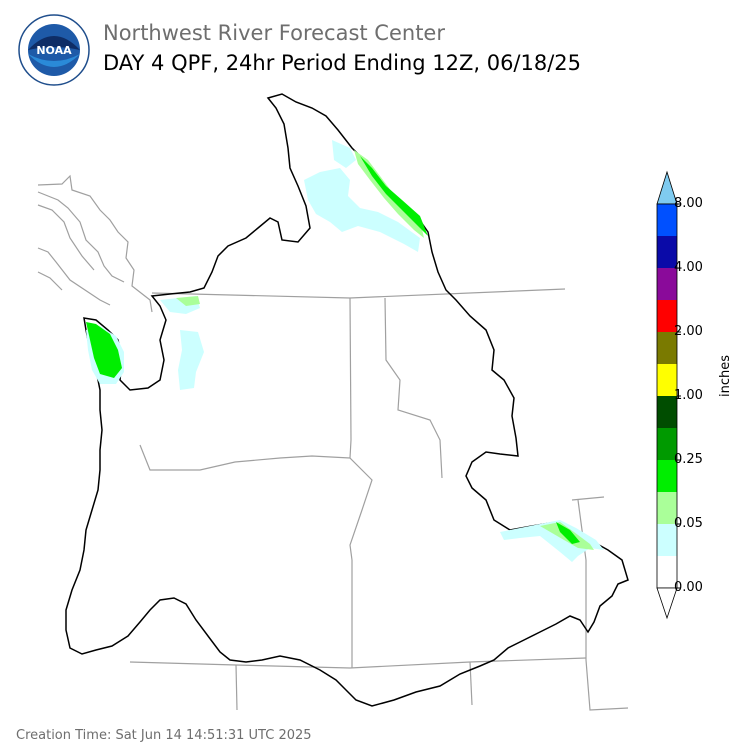 The image size is (756, 756). What do you see at coordinates (725, 375) in the screenshot?
I see `colorbar-units: inches` at bounding box center [725, 375].